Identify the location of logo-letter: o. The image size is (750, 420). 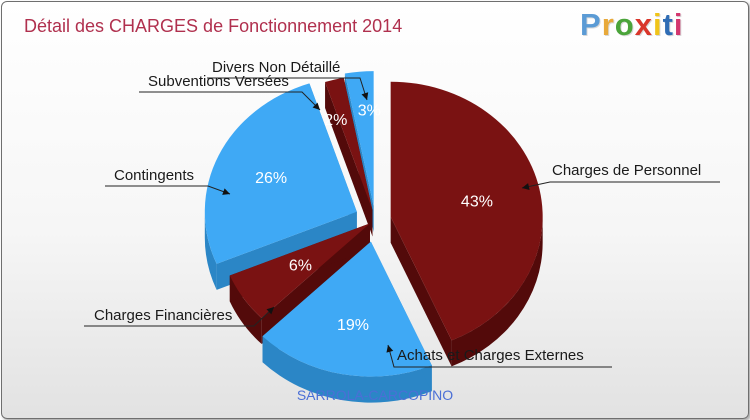
(624, 24).